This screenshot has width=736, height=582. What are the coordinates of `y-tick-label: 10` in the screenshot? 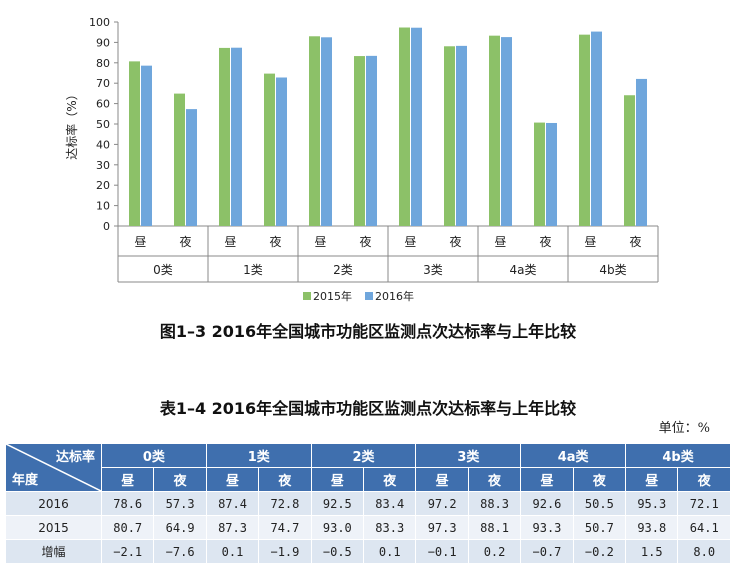 It's located at (103, 206).